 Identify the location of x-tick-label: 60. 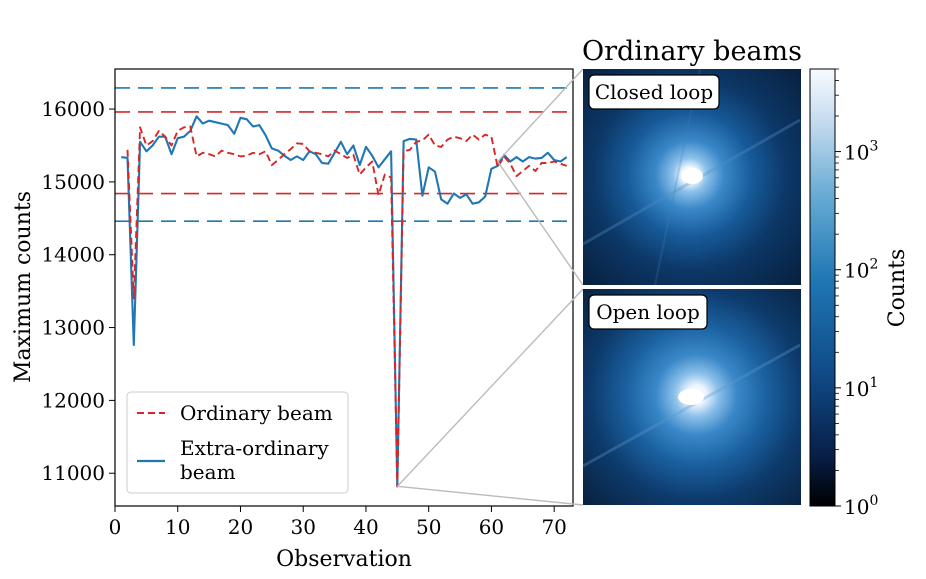
(491, 527).